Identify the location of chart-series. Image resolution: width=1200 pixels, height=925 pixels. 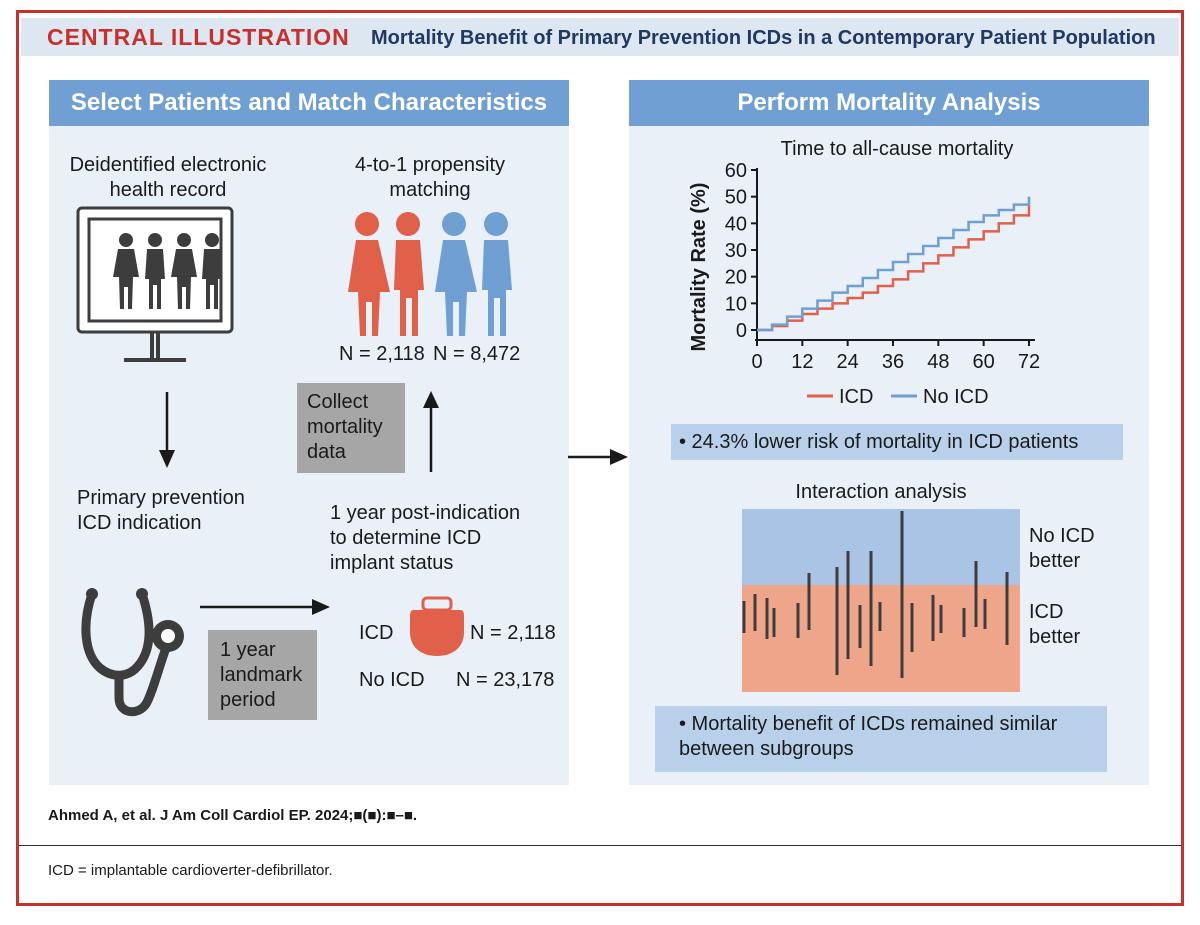
(894, 264).